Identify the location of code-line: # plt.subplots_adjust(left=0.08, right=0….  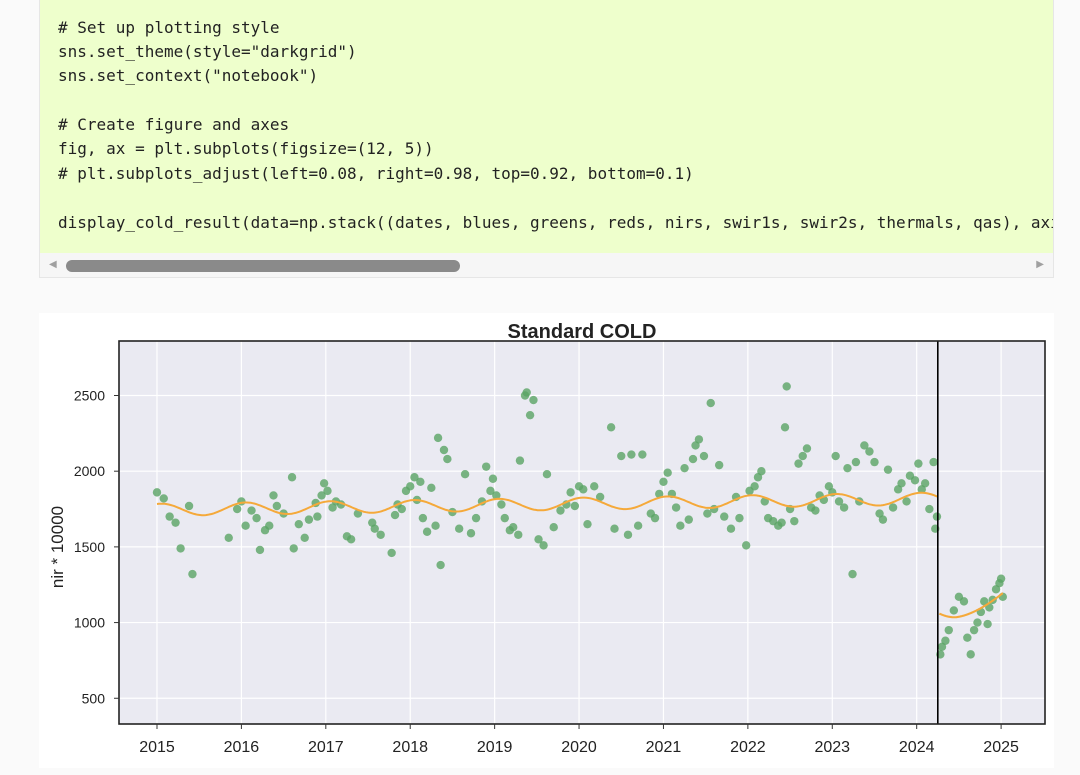
(376, 173).